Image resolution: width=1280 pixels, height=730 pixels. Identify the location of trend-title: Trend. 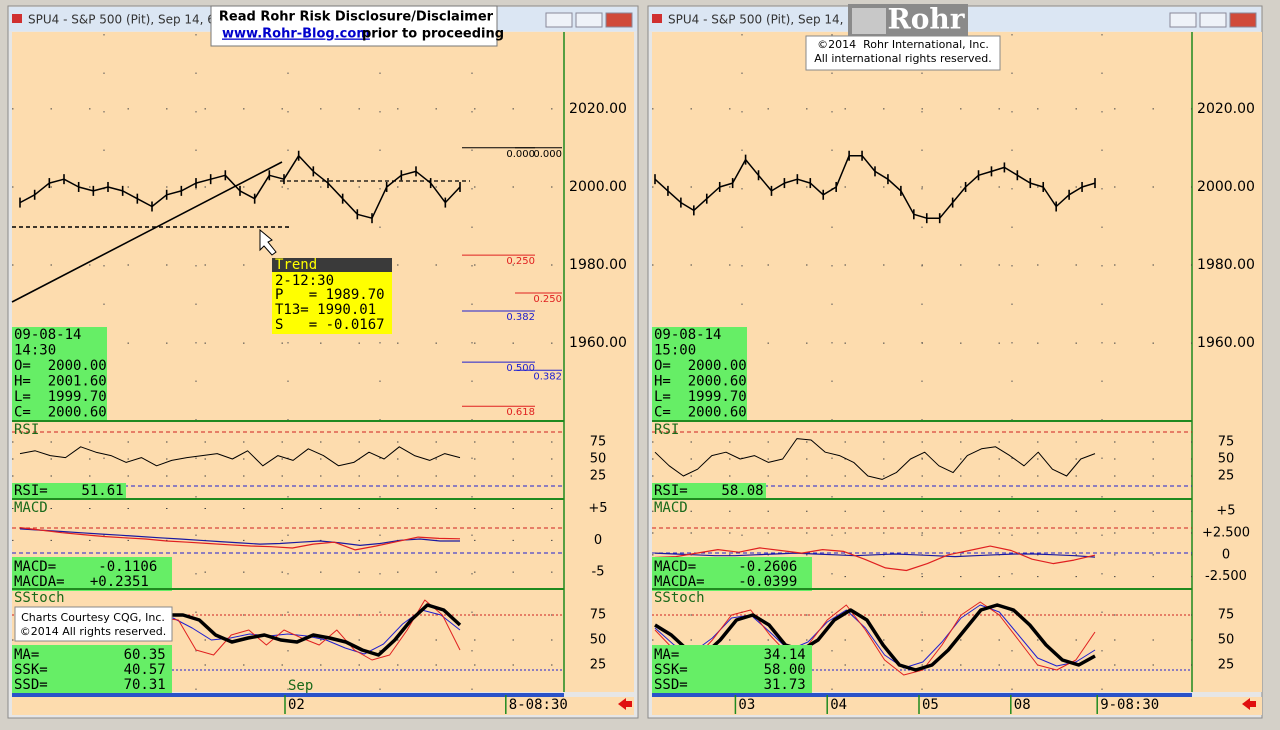
(296, 265).